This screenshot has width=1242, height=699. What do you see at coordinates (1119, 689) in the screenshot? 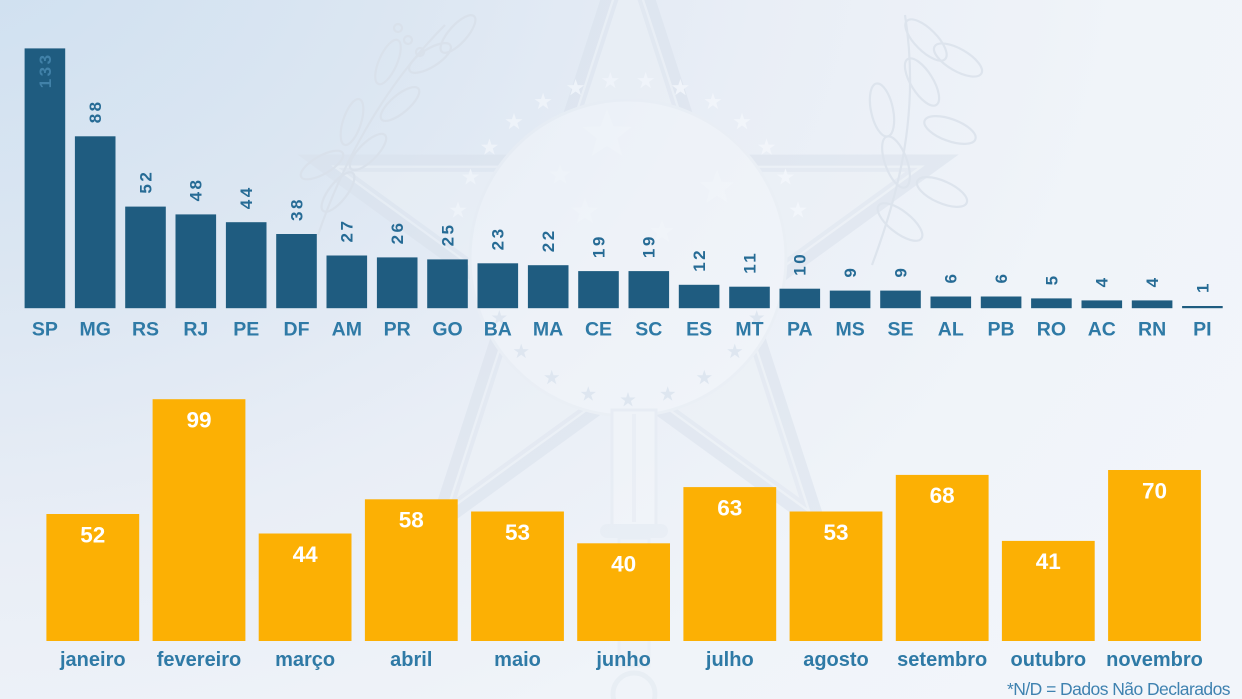
I see `svg-text: *N/D = Dados Não Declarados` at bounding box center [1119, 689].